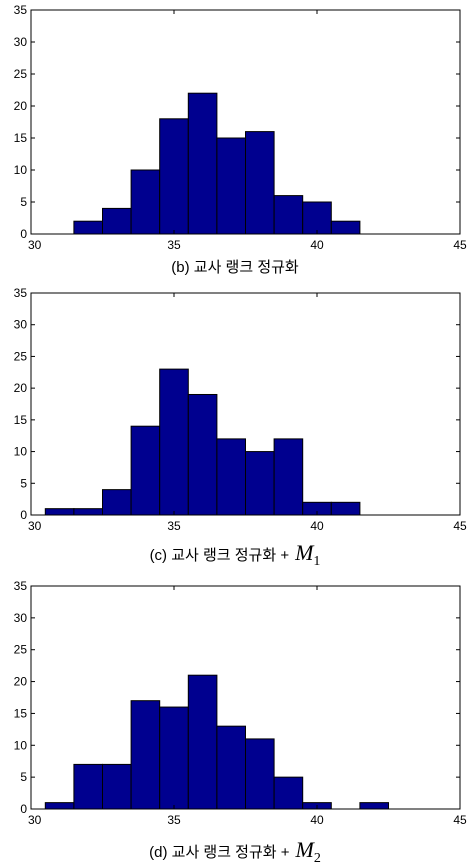 The width and height of the screenshot is (470, 864). Describe the element at coordinates (219, 852) in the screenshot. I see `caption-text: (d) 교사 랭크 정규화 +` at that location.